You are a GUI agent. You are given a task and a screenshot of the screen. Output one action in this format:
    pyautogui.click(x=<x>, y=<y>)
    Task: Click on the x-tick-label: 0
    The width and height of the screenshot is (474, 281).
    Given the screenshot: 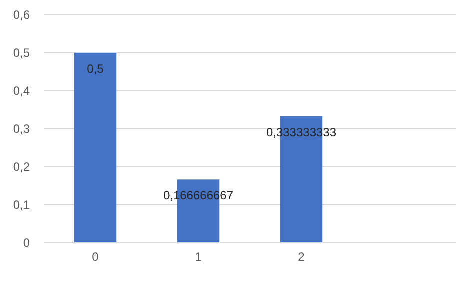 What is the action you would take?
    pyautogui.click(x=96, y=257)
    